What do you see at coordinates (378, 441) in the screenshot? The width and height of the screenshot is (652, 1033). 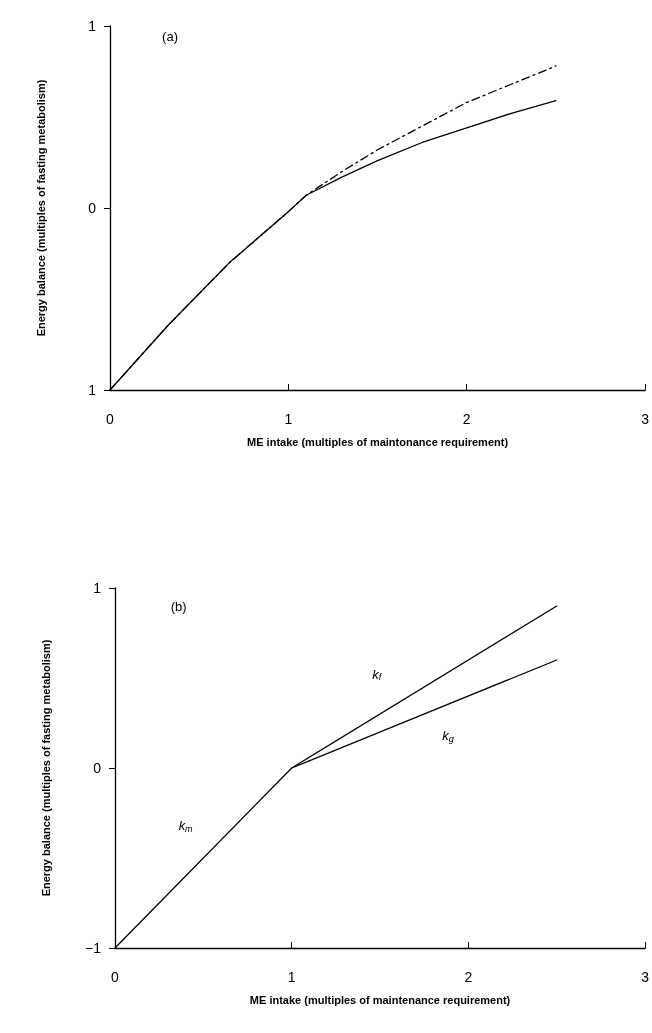 I see `x-axis-title: ME intake (multiples of maintonance requirement)` at bounding box center [378, 441].